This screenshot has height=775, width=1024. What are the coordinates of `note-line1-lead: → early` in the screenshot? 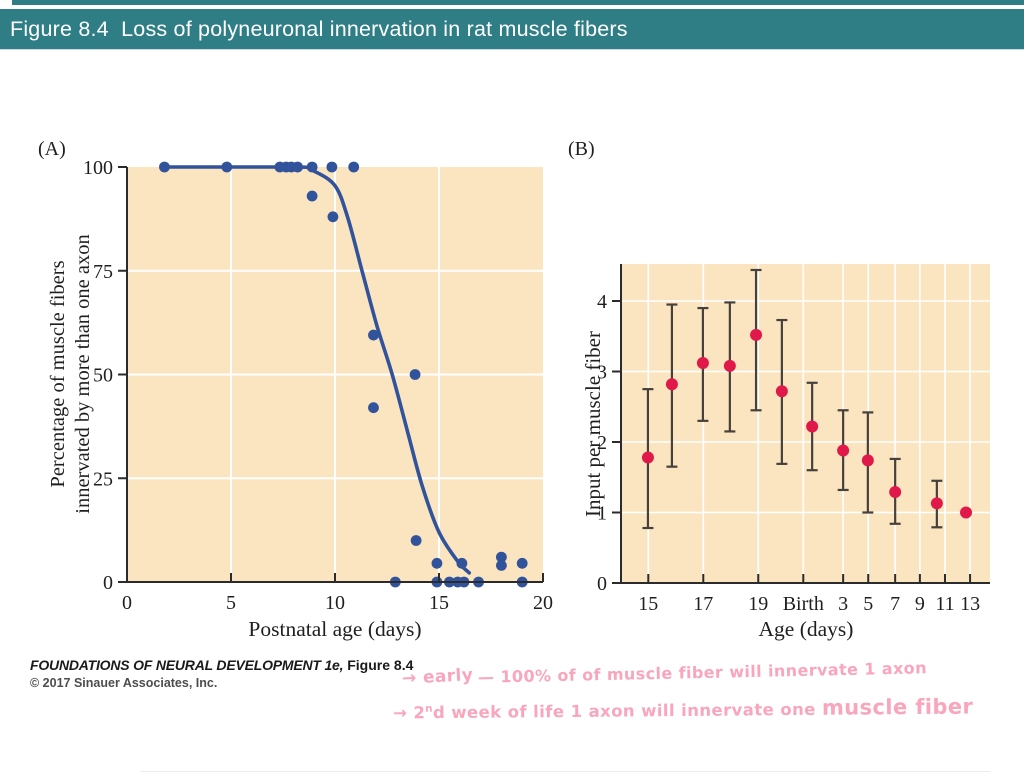 It's located at (437, 677).